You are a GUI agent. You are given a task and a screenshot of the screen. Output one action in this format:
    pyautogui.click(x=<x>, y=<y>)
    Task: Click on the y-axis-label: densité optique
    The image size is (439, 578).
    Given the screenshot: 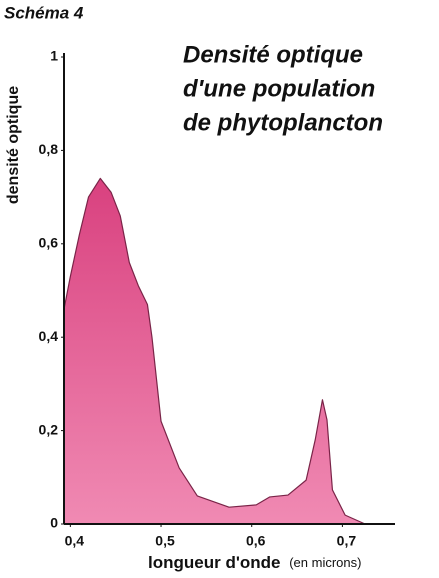 What is the action you would take?
    pyautogui.click(x=13, y=145)
    